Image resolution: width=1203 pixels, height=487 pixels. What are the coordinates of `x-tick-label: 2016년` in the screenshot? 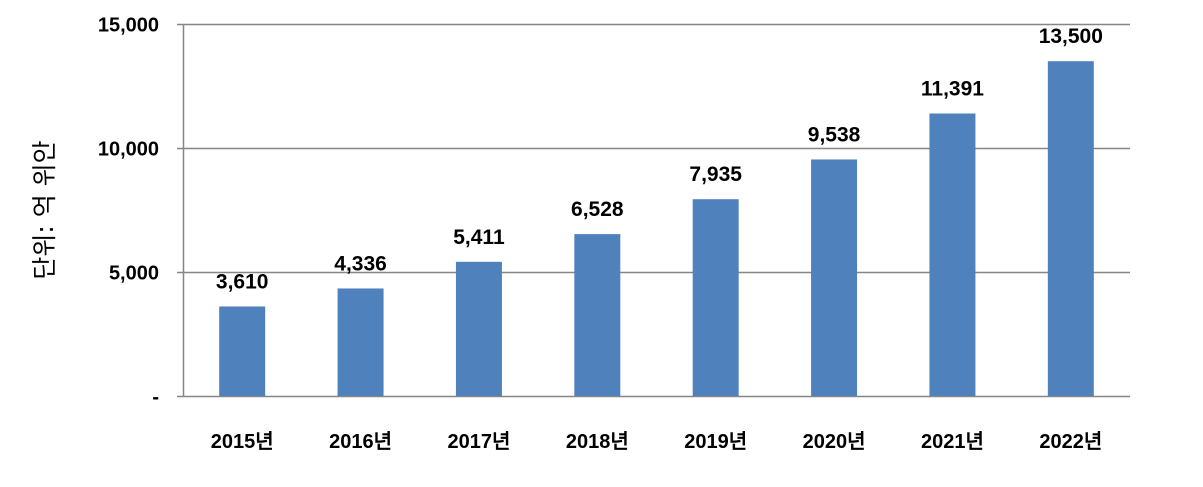 It's located at (360, 441).